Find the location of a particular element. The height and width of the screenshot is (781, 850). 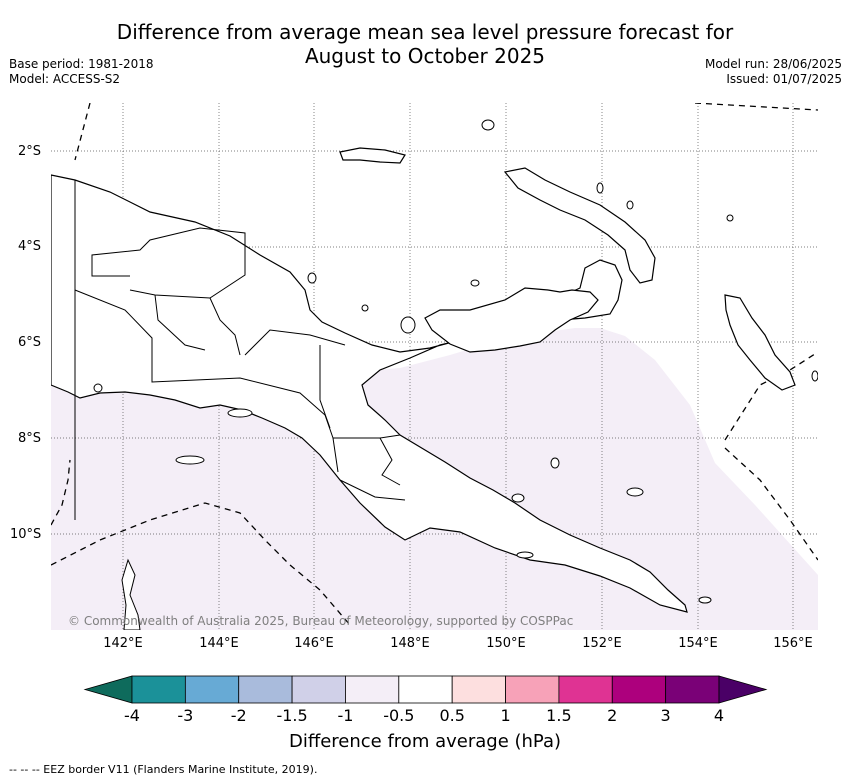

lon-label-152e: 152°E is located at coordinates (602, 643).